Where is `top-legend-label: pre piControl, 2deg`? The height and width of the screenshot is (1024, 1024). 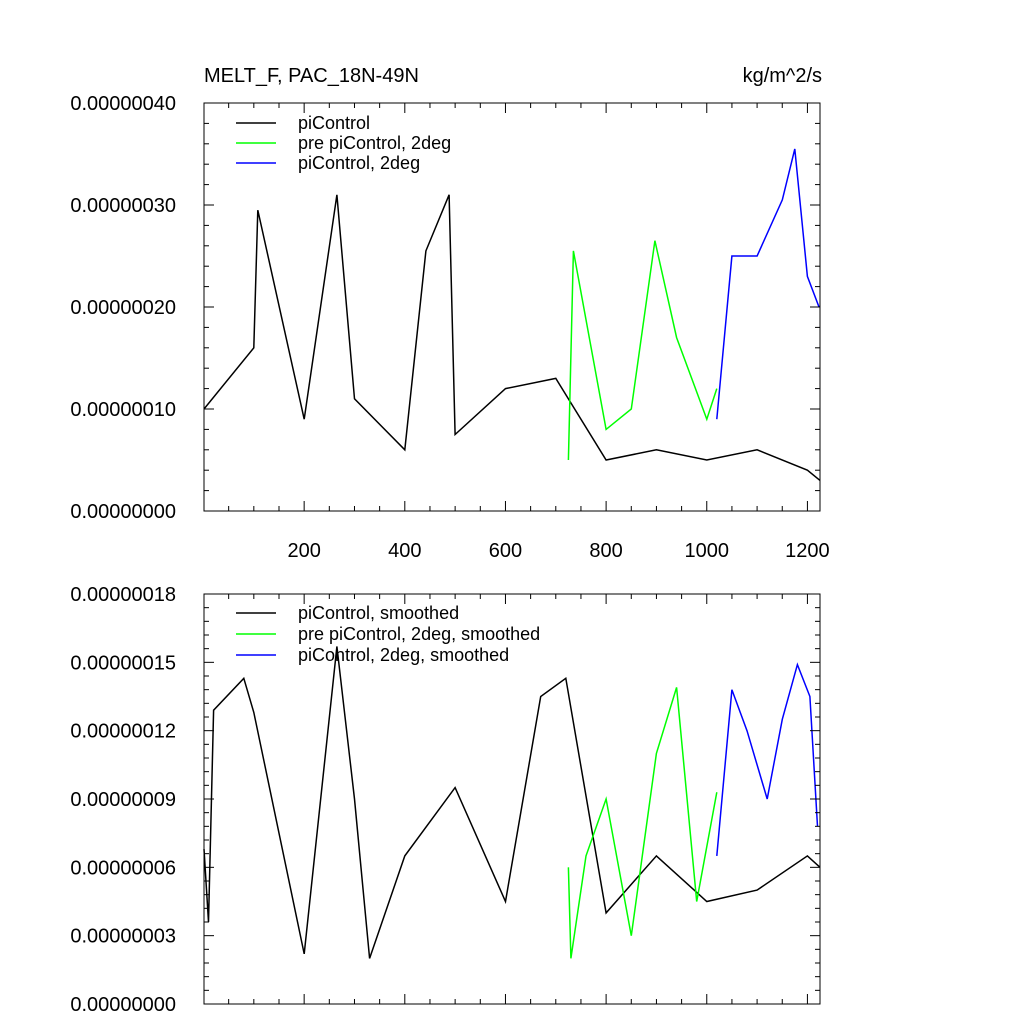
top-legend-label: pre piControl, 2deg is located at coordinates (374, 143).